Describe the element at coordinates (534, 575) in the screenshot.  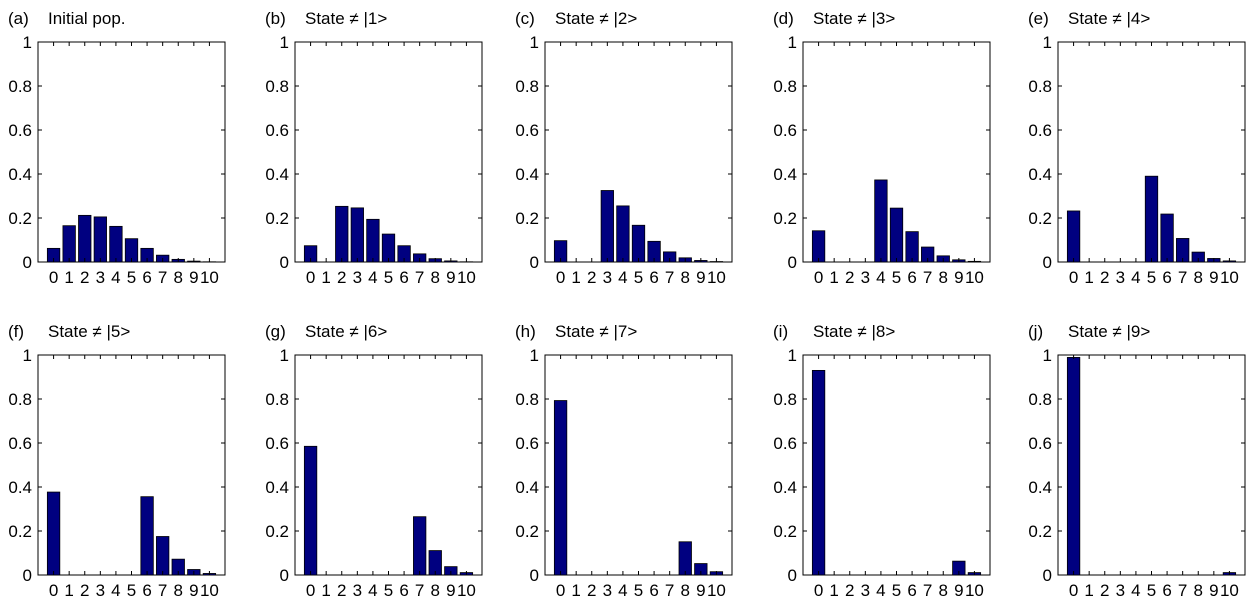
I see `panel-7-ytick-label: 0` at that location.